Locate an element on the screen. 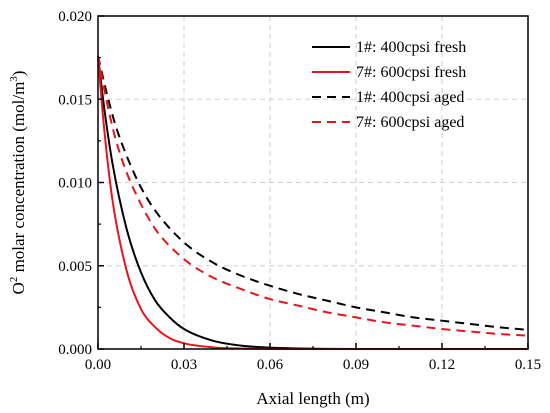 This screenshot has height=413, width=550. x-axis-title: Axial length (m) is located at coordinates (312, 398).